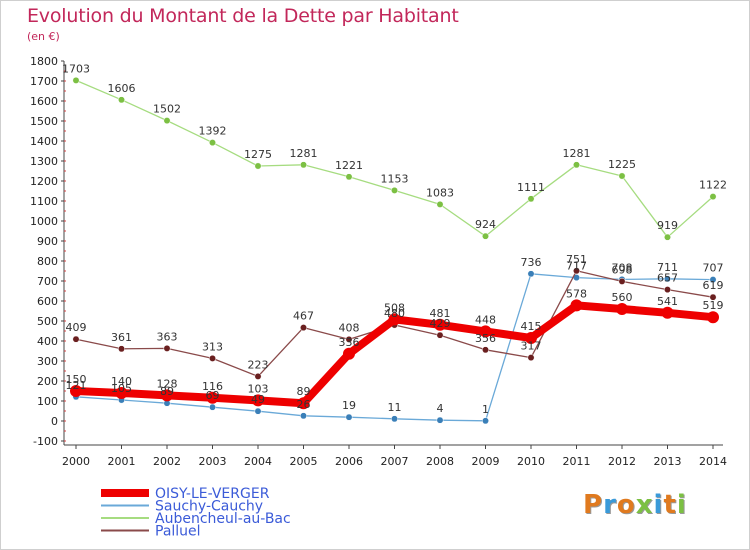 The height and width of the screenshot is (550, 750). I want to click on legend-label-palluel: Palluel, so click(178, 532).